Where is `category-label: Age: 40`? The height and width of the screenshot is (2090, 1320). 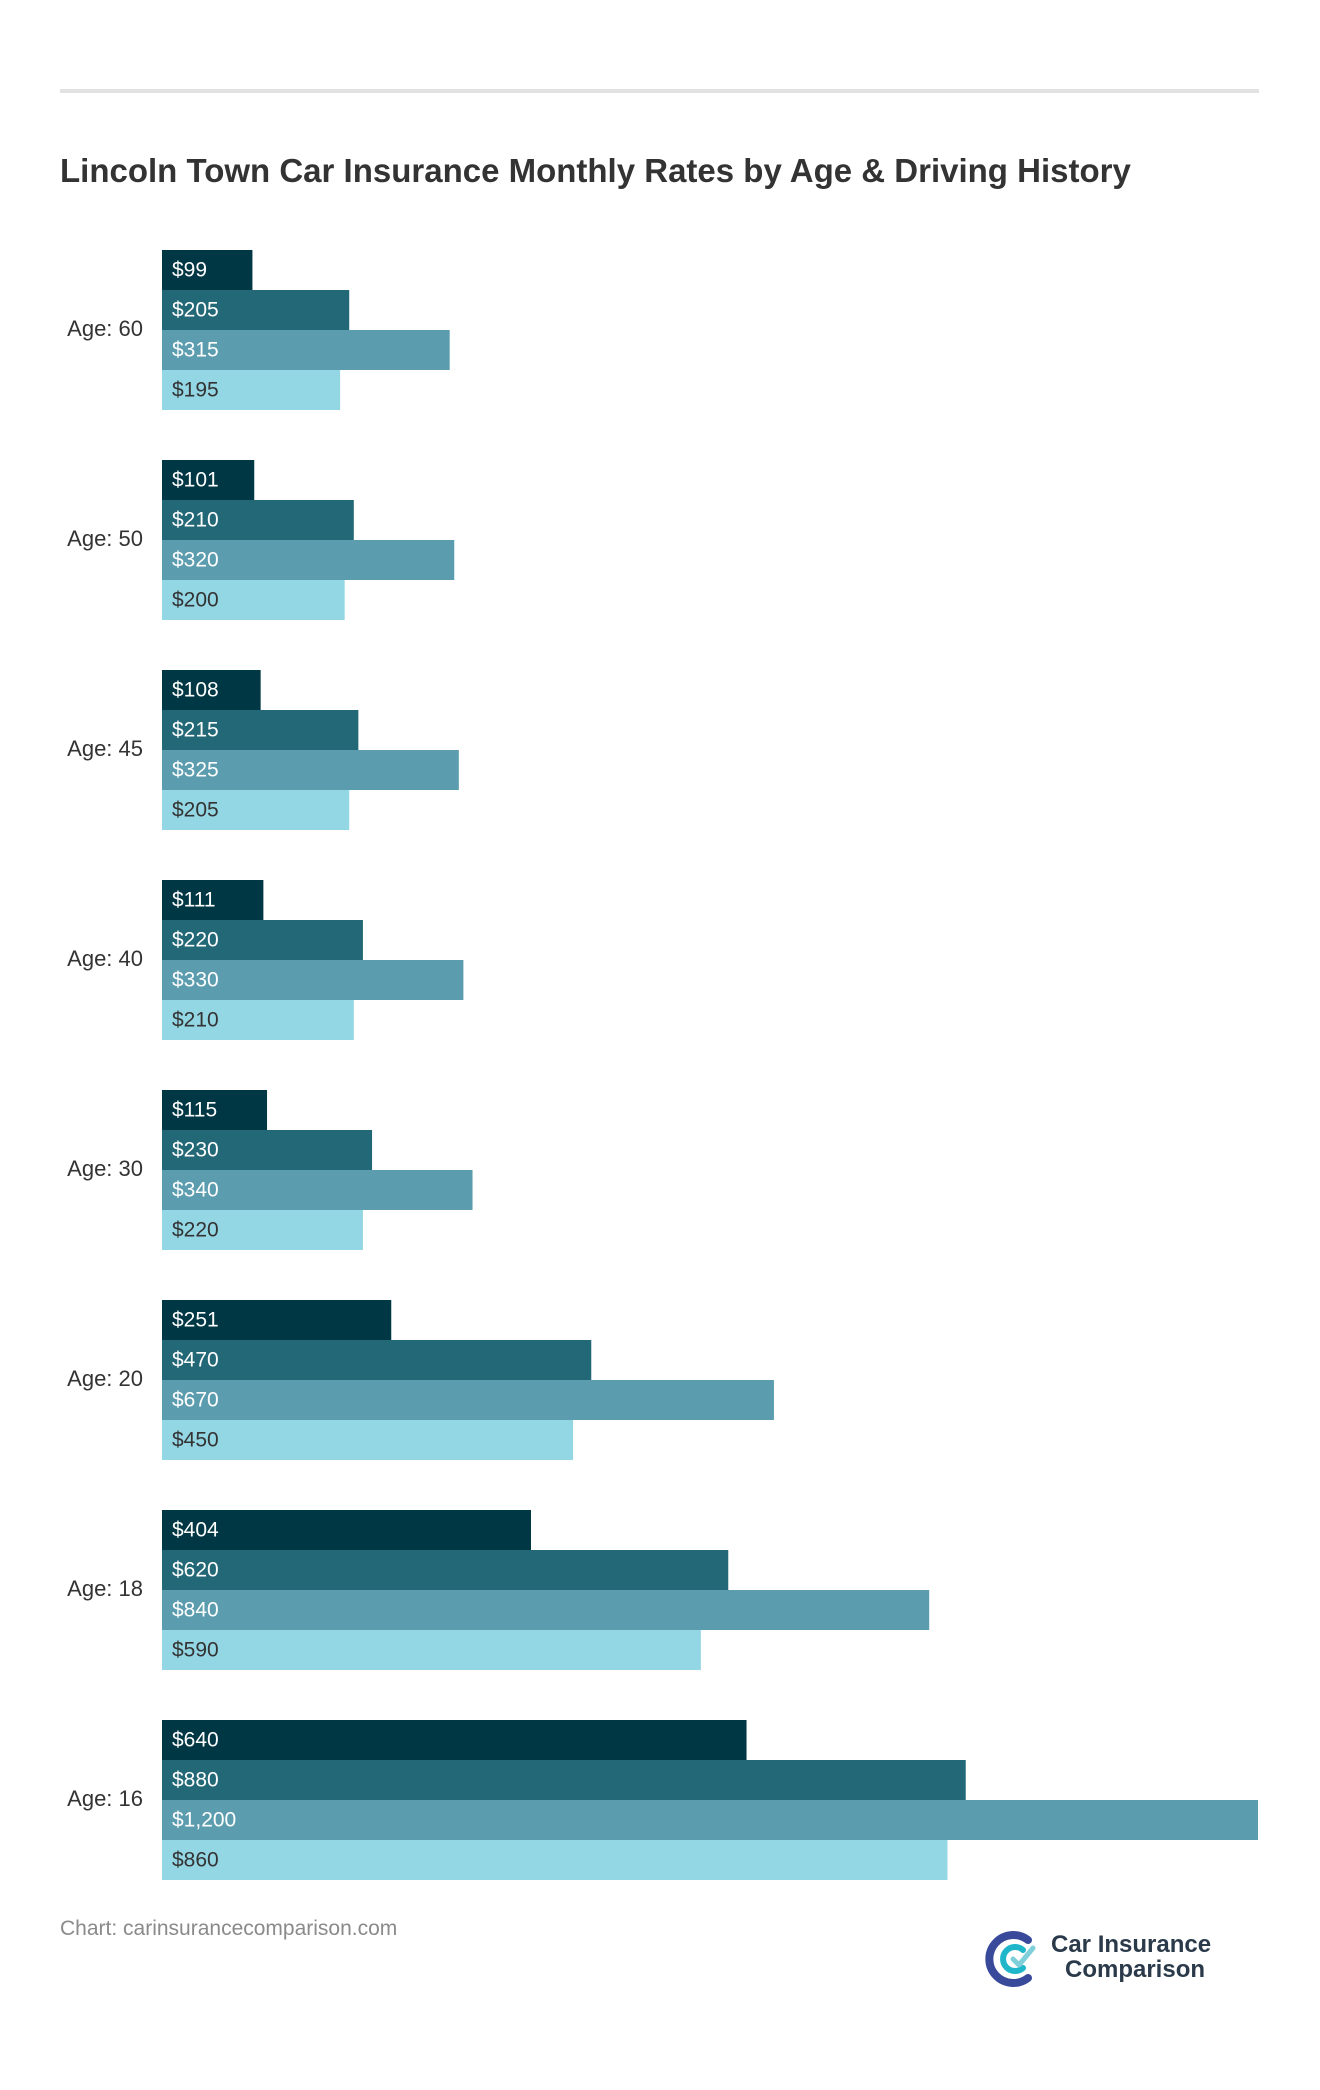 category-label: Age: 40 is located at coordinates (105, 958).